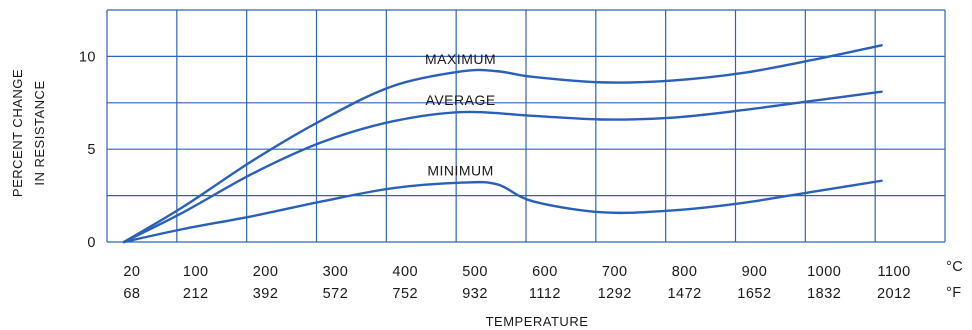 This screenshot has height=330, width=972. Describe the element at coordinates (475, 294) in the screenshot. I see `x-tick-label-fahrenheit: 932` at that location.